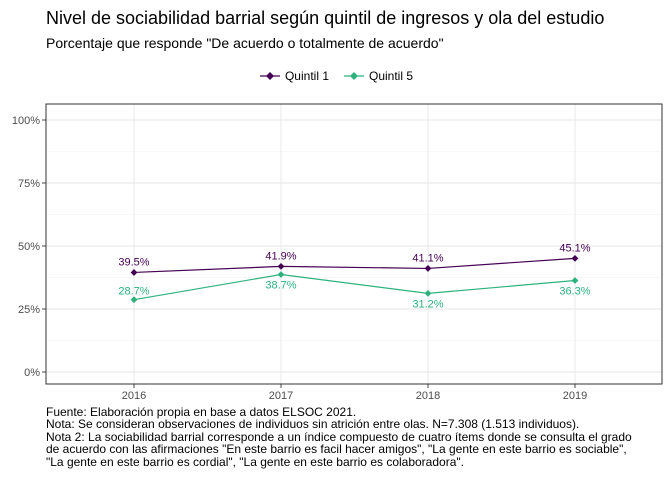 The height and width of the screenshot is (480, 672). What do you see at coordinates (280, 285) in the screenshot?
I see `data-label: 38.7%` at bounding box center [280, 285].